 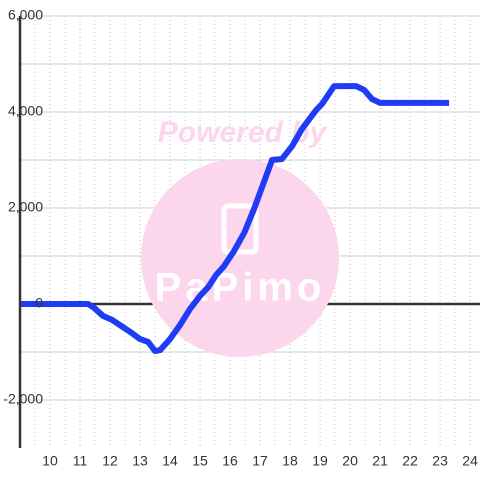 What do you see at coordinates (39, 303) in the screenshot?
I see `y-tick-label: 0` at bounding box center [39, 303].